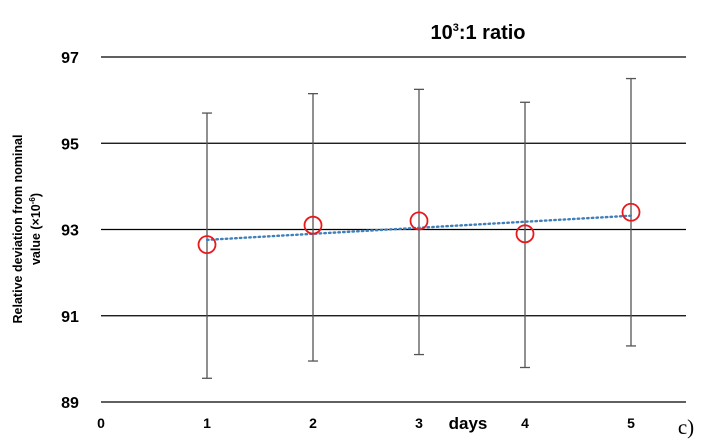  What do you see at coordinates (313, 423) in the screenshot?
I see `x-tick-label-2: 2` at bounding box center [313, 423].